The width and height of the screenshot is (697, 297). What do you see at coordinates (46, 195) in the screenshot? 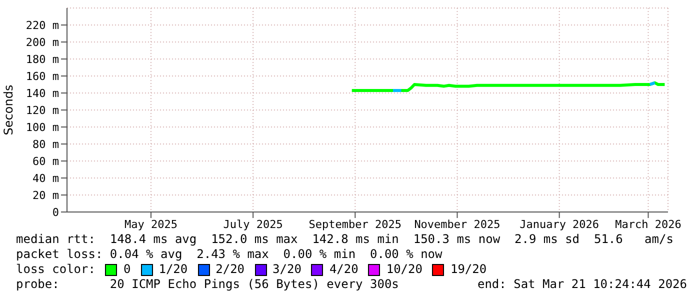
I see `y-tick-label: 20 m` at bounding box center [46, 195].